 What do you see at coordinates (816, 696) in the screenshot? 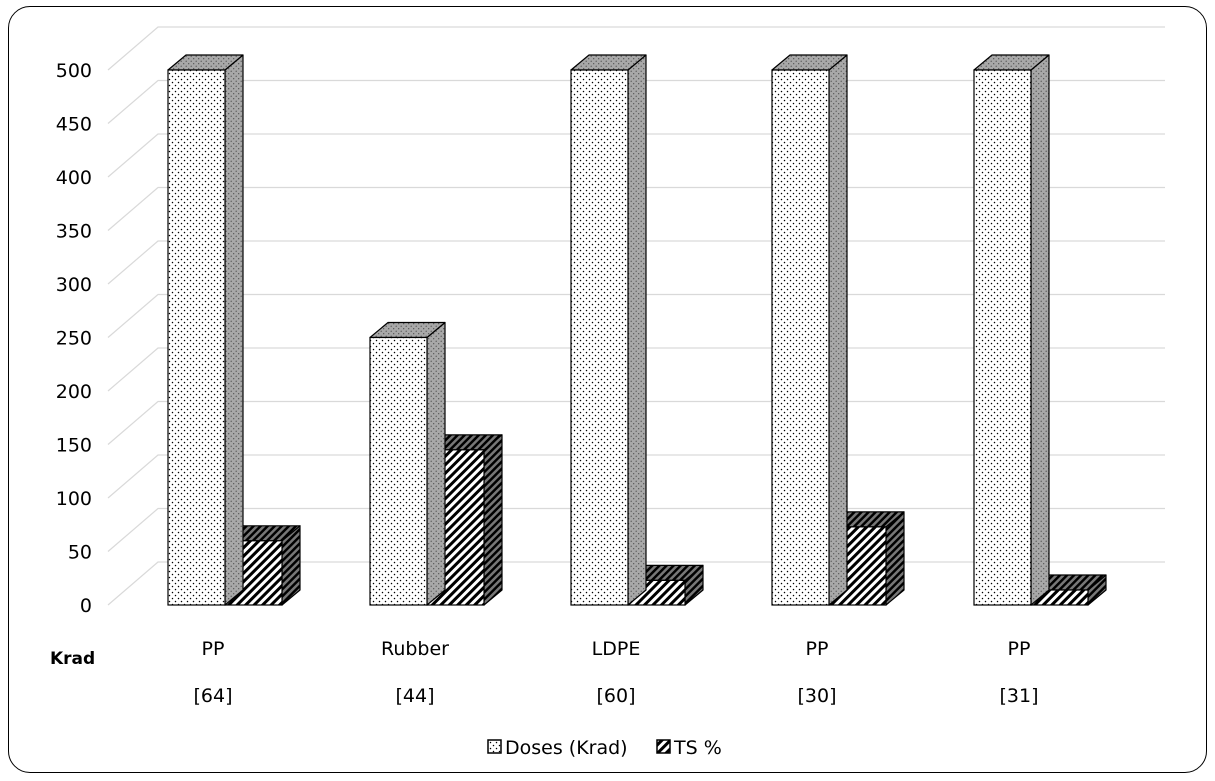
I see `category-ref-label: [30]` at bounding box center [816, 696].